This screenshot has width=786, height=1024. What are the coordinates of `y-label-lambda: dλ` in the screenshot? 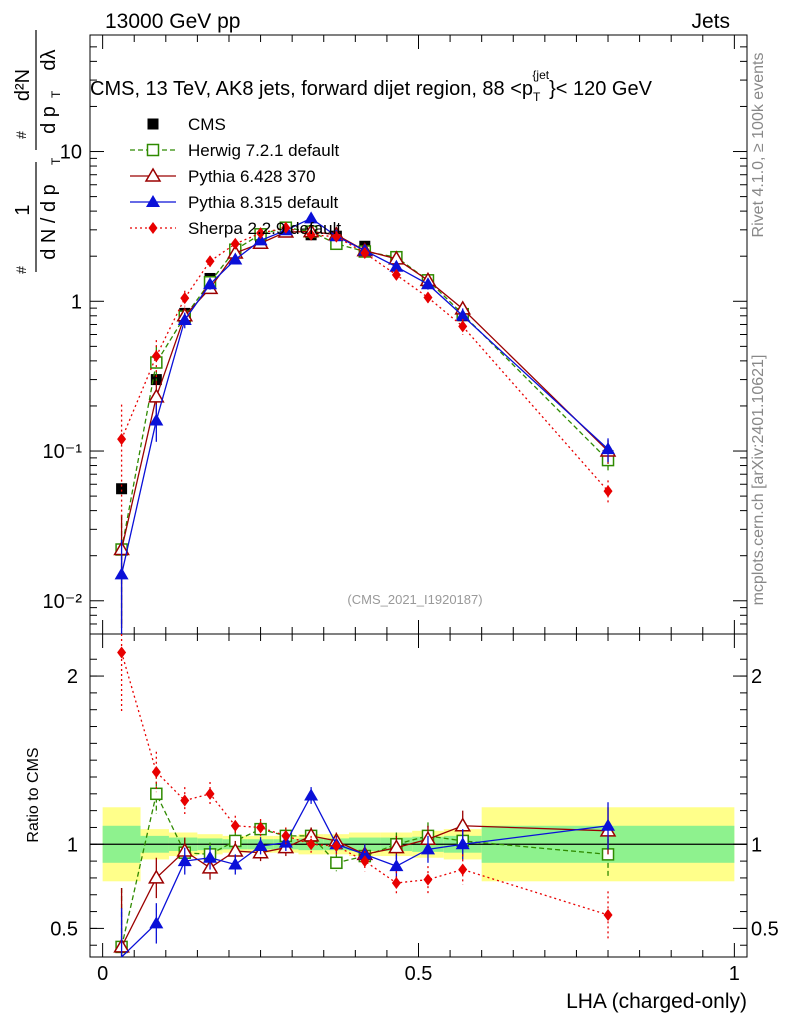 It's located at (49, 59).